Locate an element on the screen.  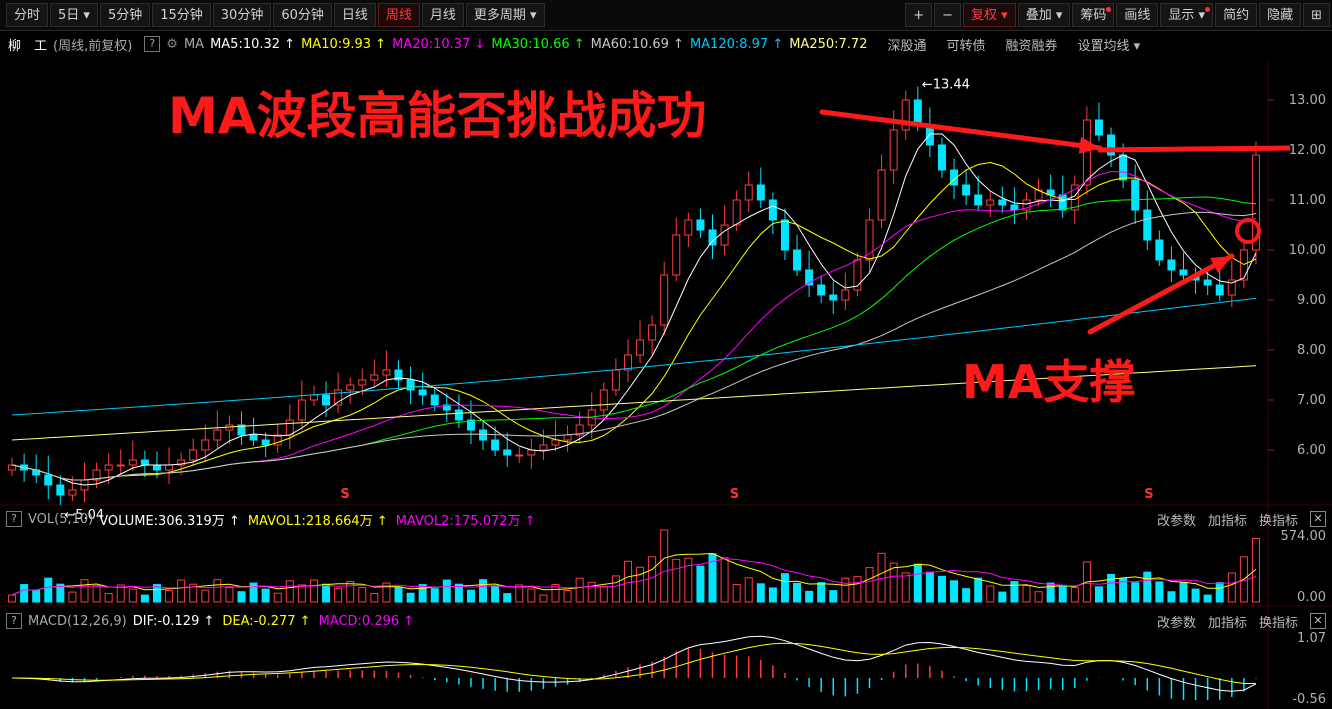
period-tab-7: 周线 is located at coordinates (398, 15).